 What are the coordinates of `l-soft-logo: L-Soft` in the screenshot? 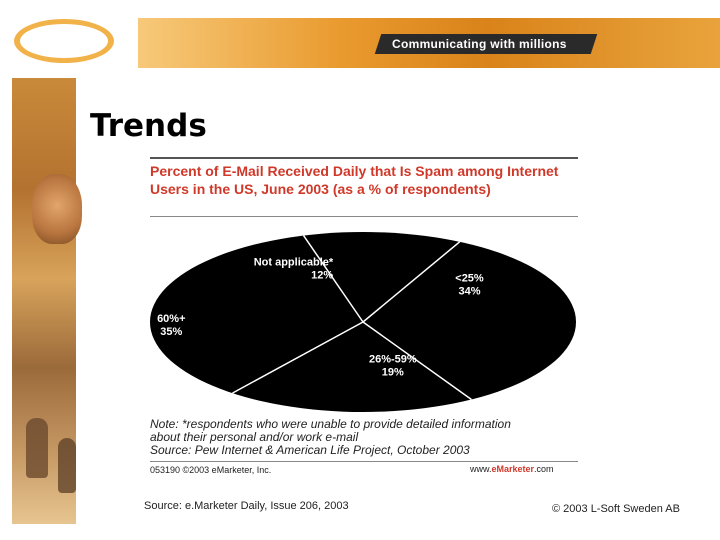 It's located at (64, 41).